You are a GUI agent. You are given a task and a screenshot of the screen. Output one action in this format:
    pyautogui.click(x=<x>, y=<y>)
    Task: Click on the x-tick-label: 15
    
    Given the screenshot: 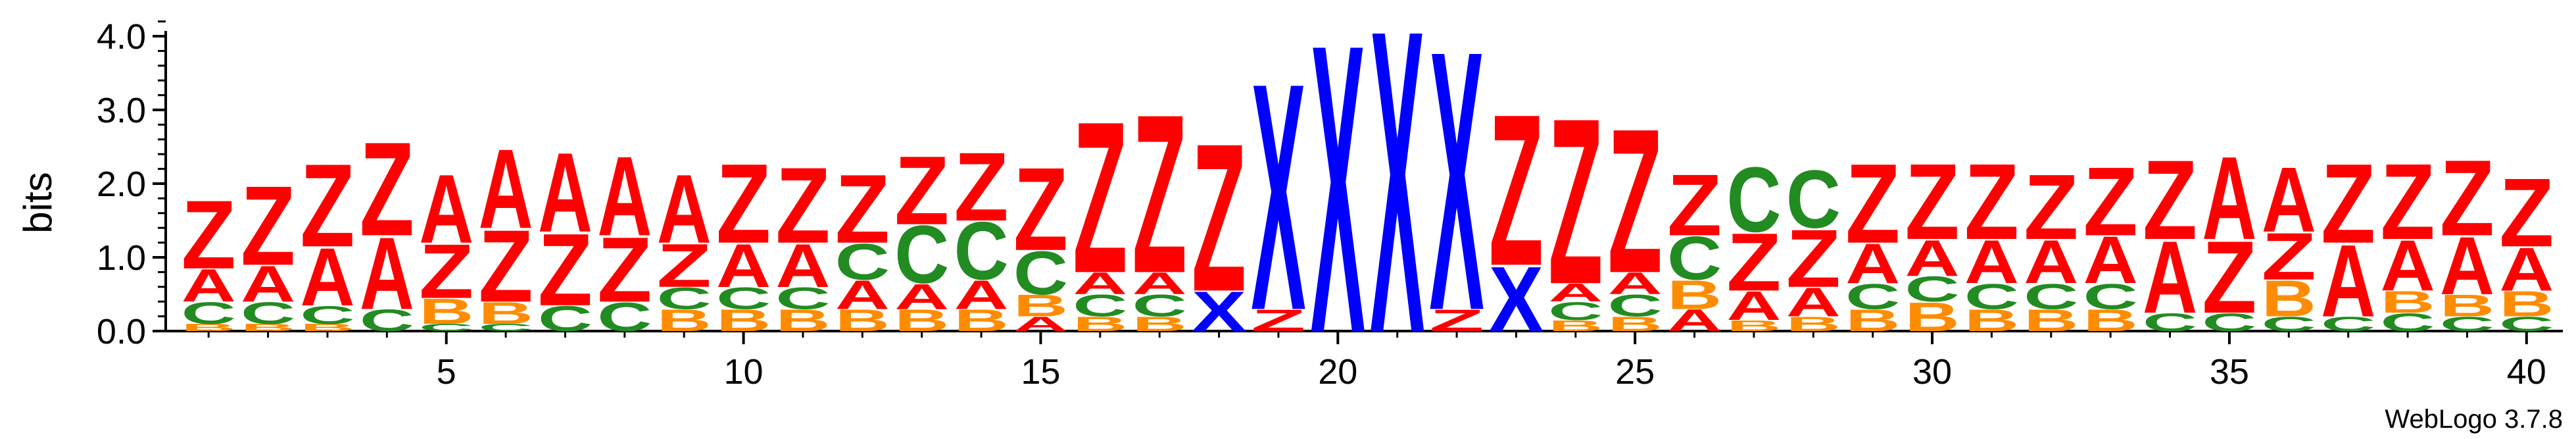 What is the action you would take?
    pyautogui.click(x=1040, y=372)
    